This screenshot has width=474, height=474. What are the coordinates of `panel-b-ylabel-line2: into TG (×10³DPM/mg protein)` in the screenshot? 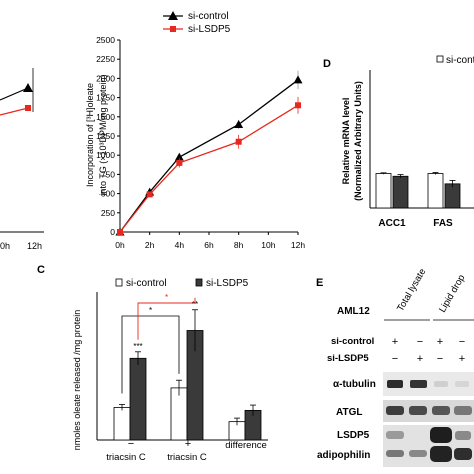 It's located at (103, 134).